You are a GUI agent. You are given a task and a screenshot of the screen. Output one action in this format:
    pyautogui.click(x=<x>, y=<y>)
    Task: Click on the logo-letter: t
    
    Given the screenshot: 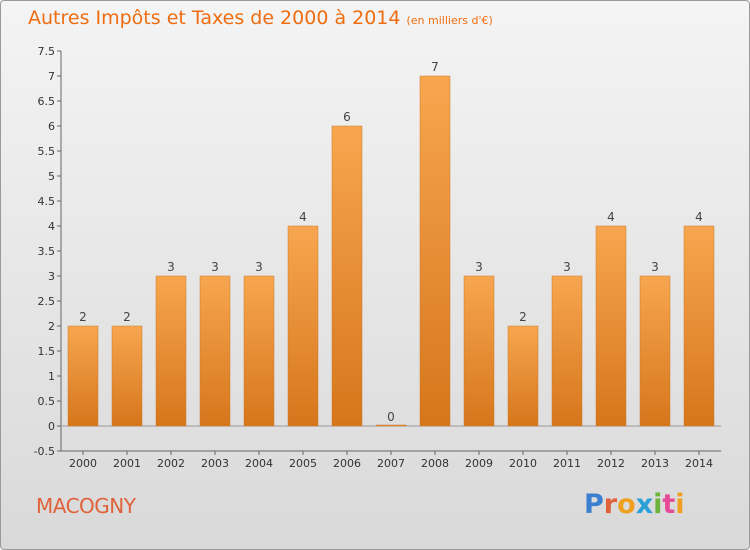 What is the action you would take?
    pyautogui.click(x=669, y=504)
    